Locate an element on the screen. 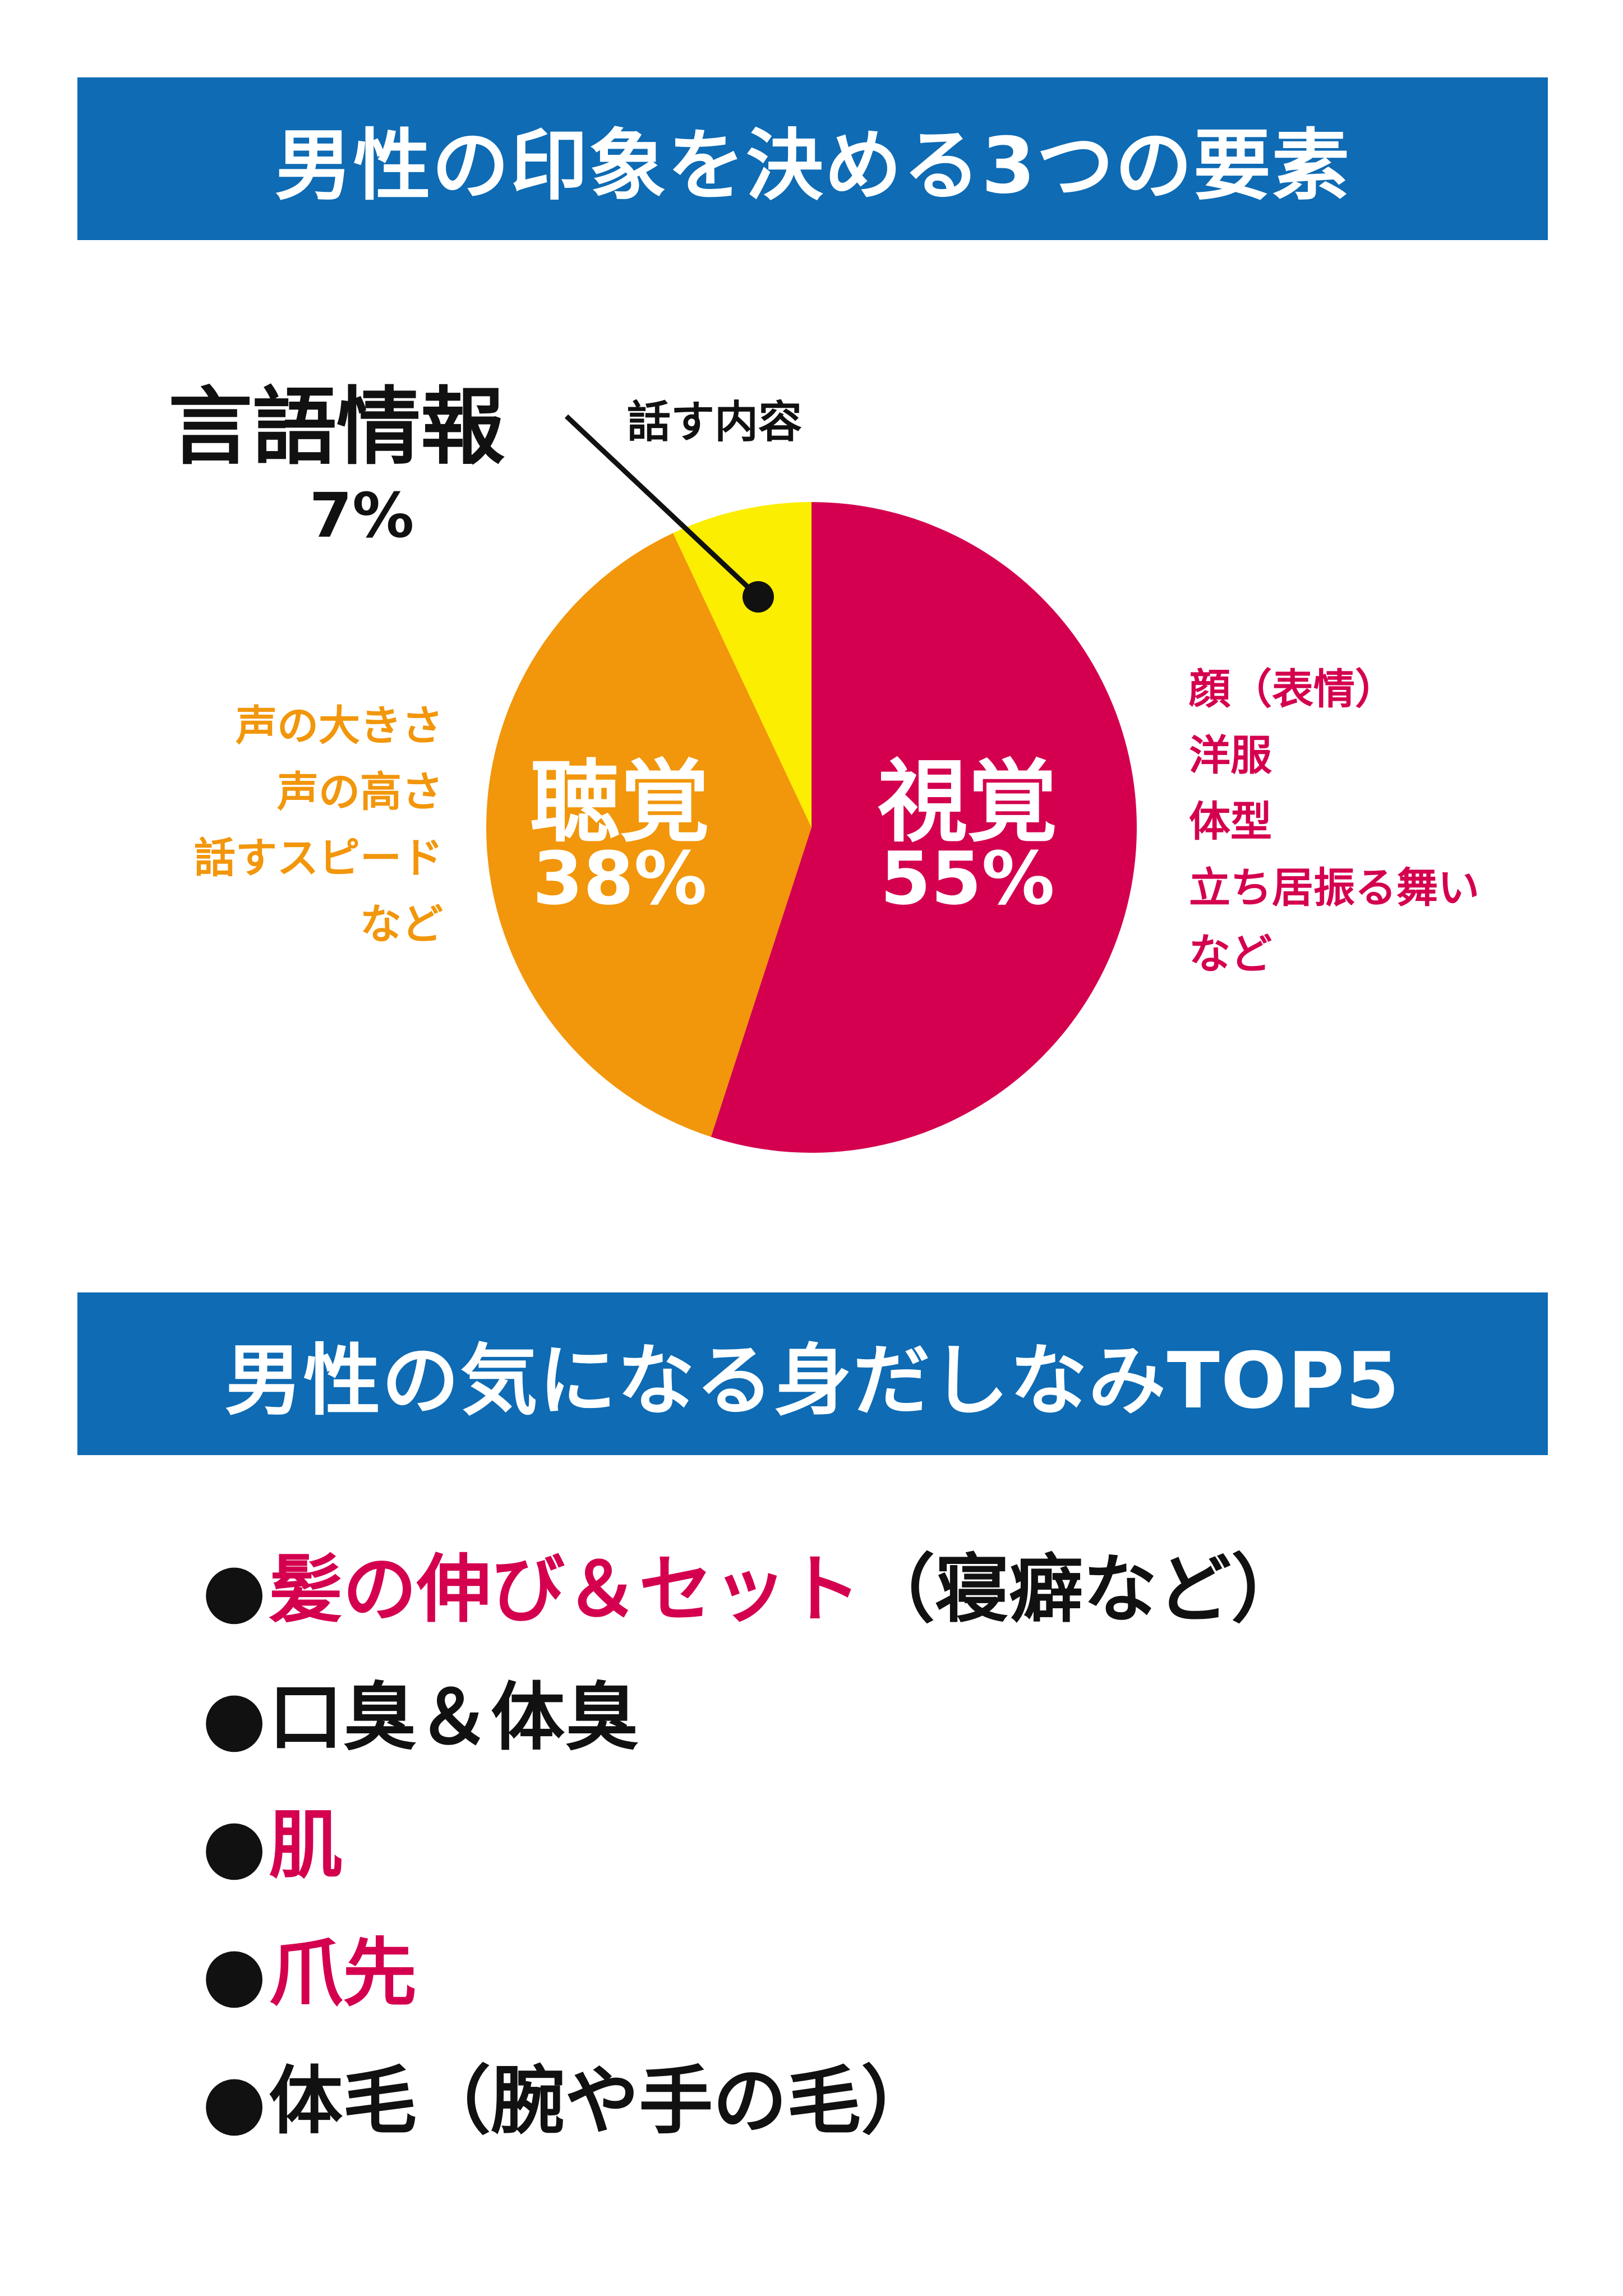 Image resolution: width=1623 pixels, height=2296 pixels. section-title-banner: 男性の印象を決める3つの要素 is located at coordinates (812, 158).